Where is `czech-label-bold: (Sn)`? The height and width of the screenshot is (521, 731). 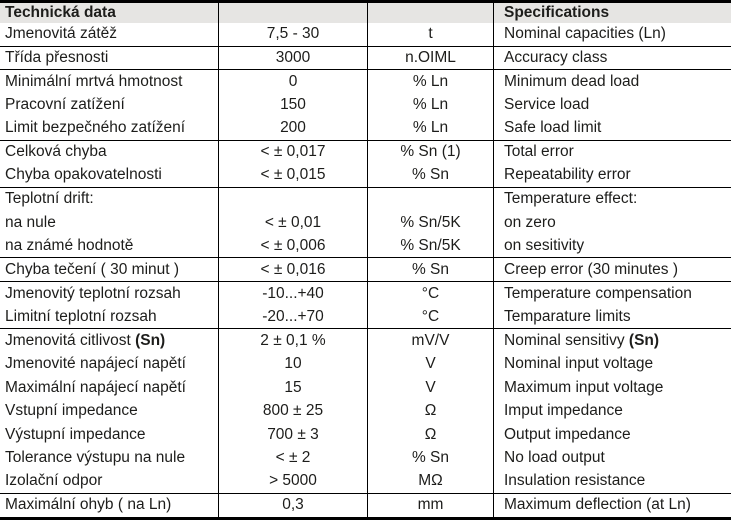
czech-label-bold: (Sn) is located at coordinates (150, 340).